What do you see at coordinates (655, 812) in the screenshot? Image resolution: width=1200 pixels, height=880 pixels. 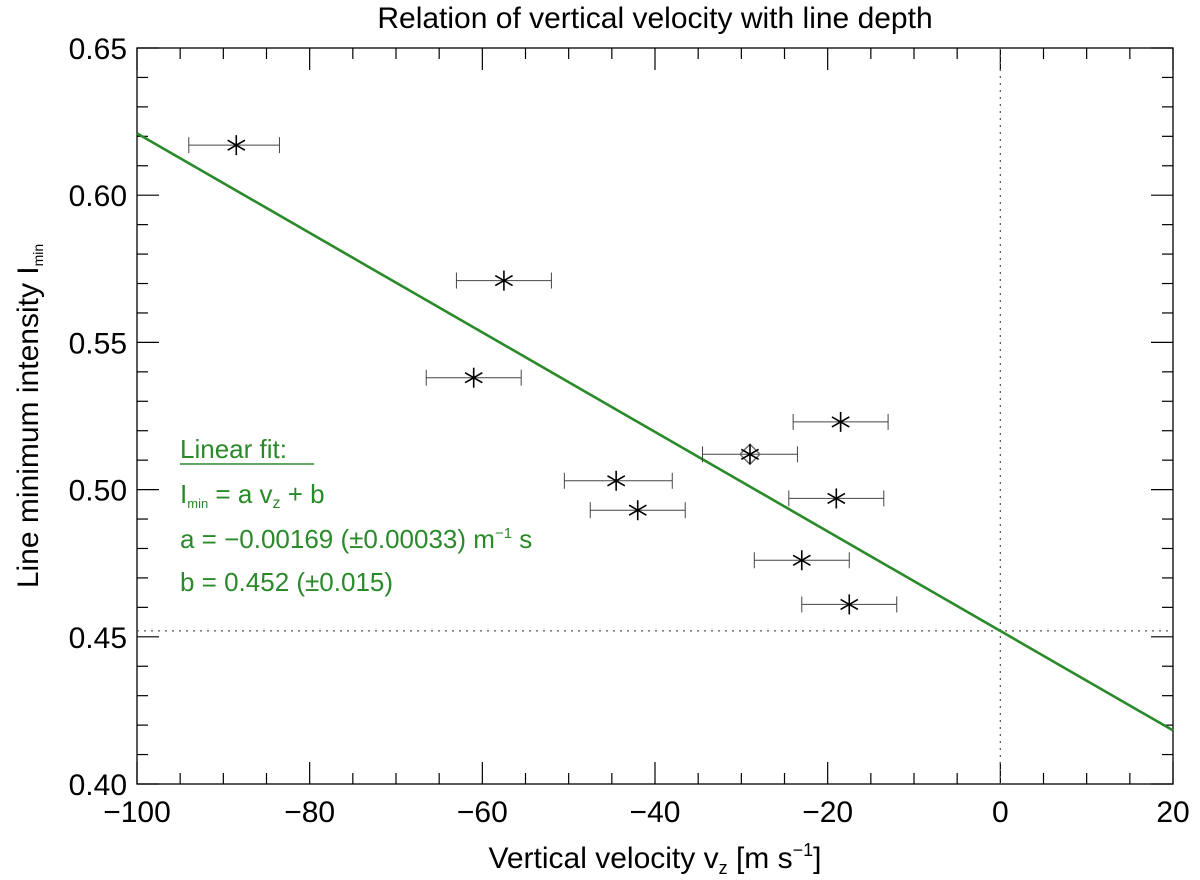 I see `x-tick-label: −40` at bounding box center [655, 812].